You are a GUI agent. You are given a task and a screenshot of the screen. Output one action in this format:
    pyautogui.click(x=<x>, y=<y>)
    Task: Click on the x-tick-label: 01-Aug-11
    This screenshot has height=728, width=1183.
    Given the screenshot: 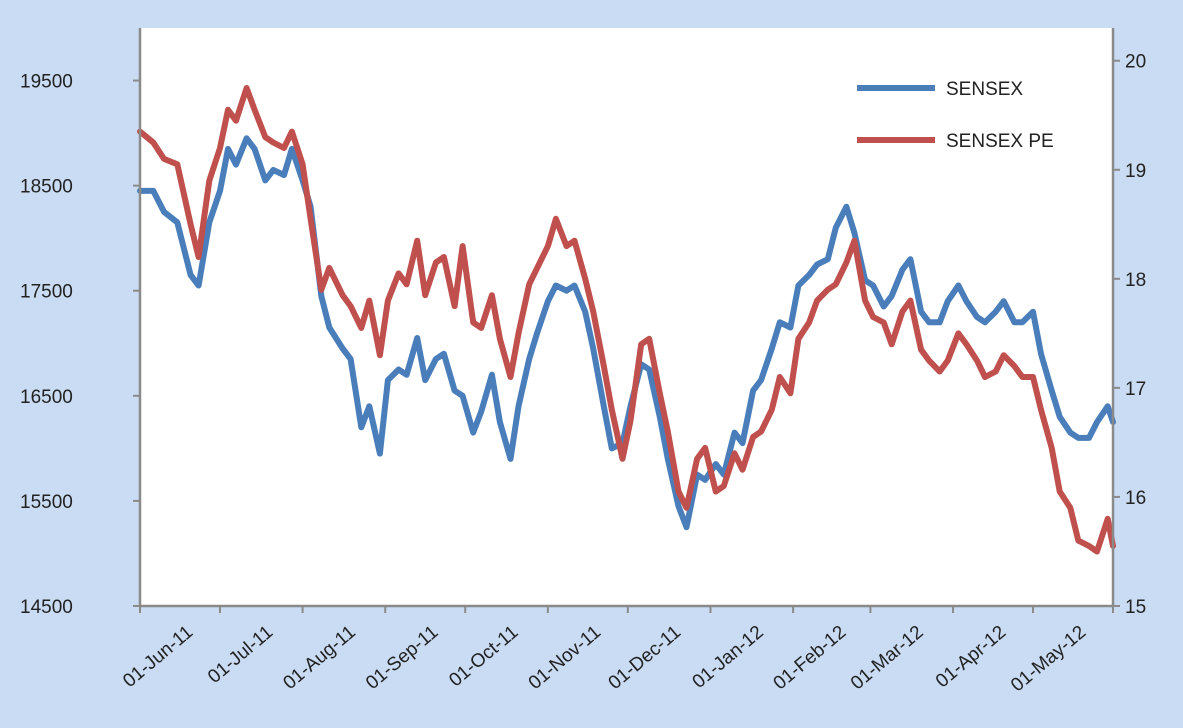 What is the action you would take?
    pyautogui.click(x=319, y=658)
    